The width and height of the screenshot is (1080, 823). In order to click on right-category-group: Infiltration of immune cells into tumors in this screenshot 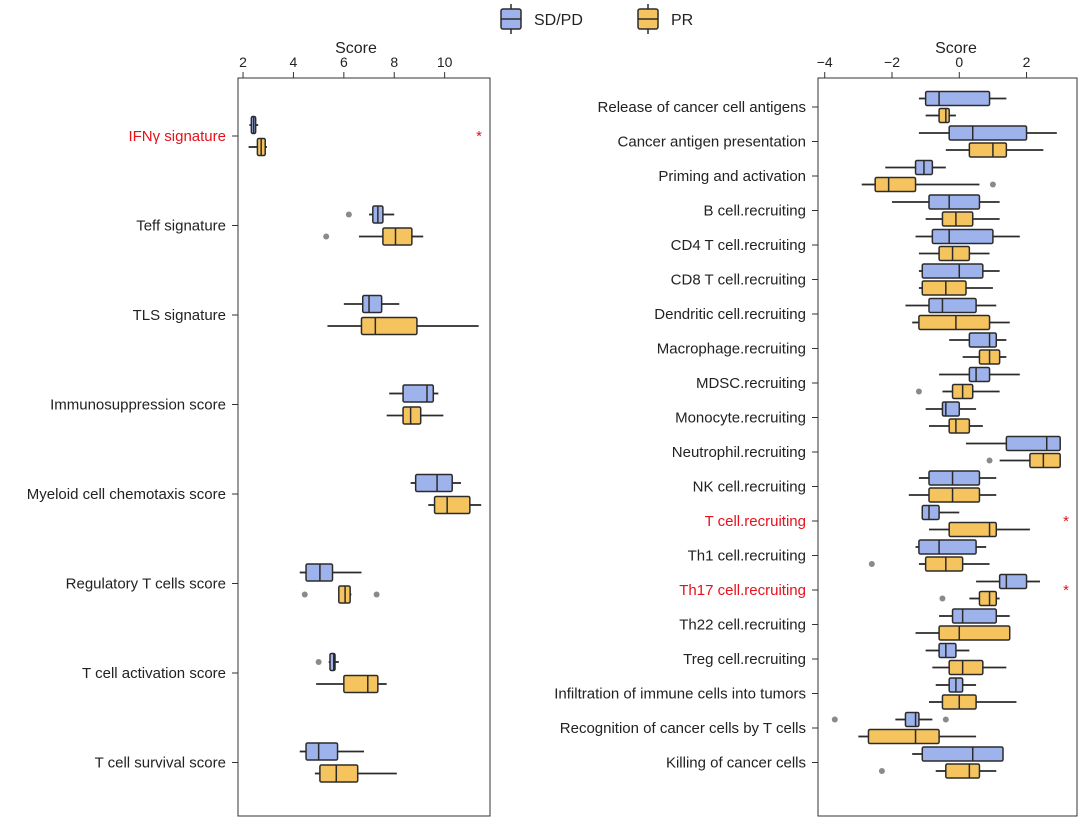, I will do `click(785, 693)`.